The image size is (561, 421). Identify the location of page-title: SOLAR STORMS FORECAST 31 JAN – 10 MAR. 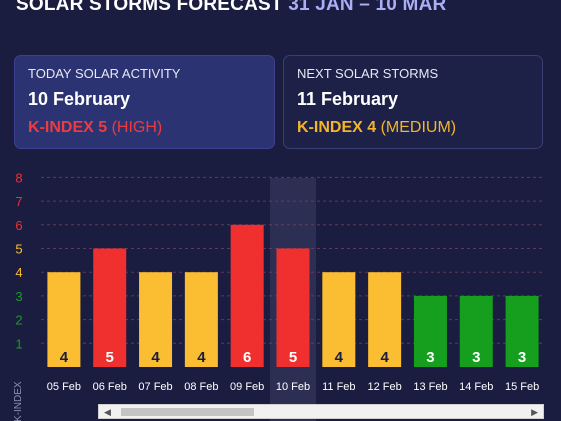
(231, 8).